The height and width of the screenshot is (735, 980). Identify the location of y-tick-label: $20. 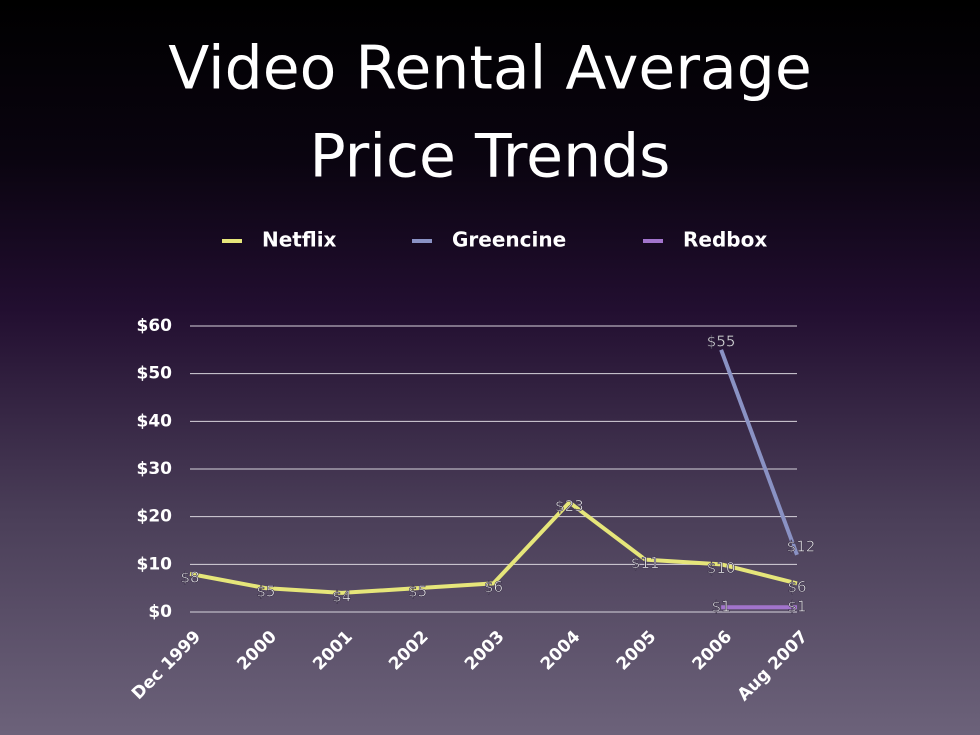
(155, 517).